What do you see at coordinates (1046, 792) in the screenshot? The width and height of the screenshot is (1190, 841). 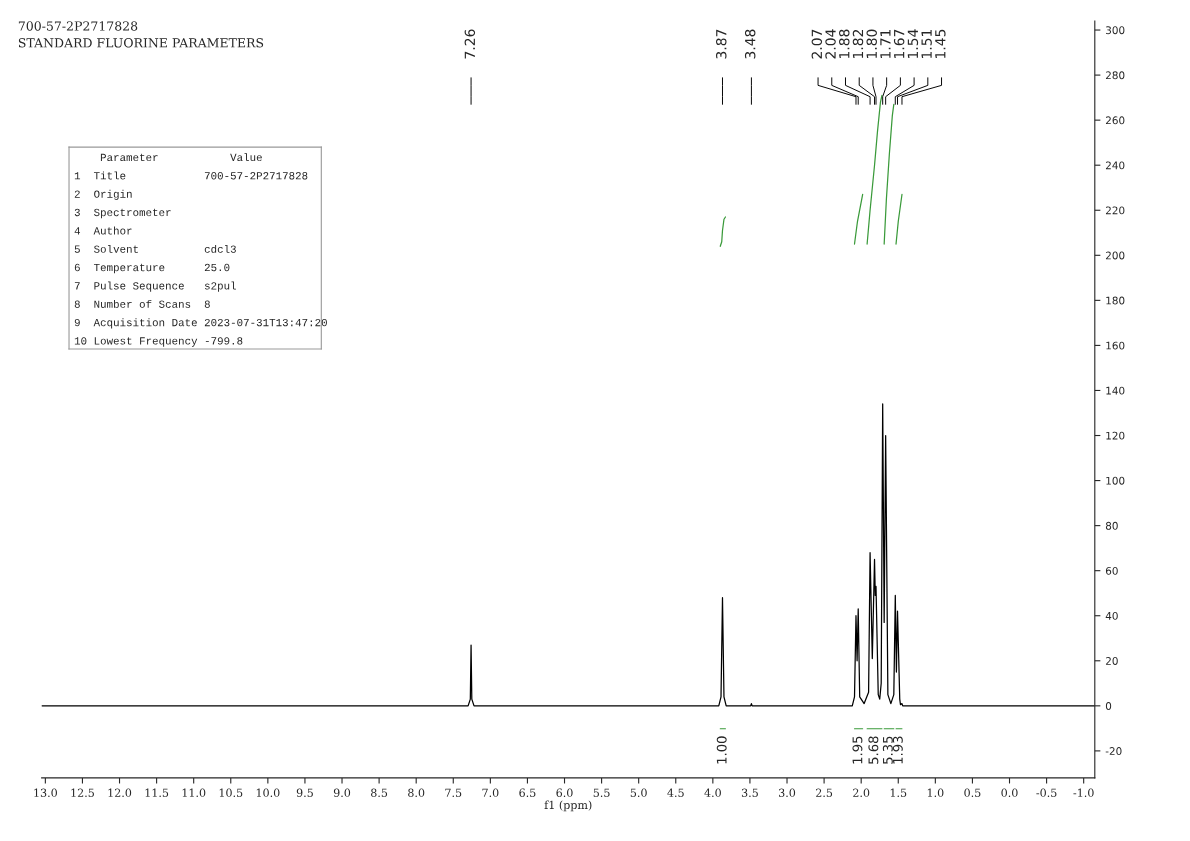 I see `x-tick-label: -0.5` at bounding box center [1046, 792].